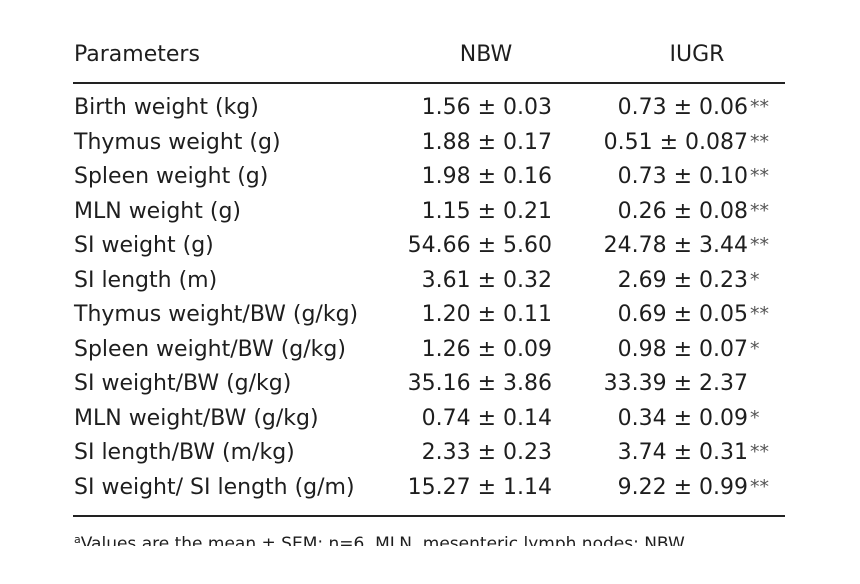 The height and width of the screenshot is (584, 860). Describe the element at coordinates (675, 383) in the screenshot. I see `iugr-cell: 33.39 ± 2.37` at that location.